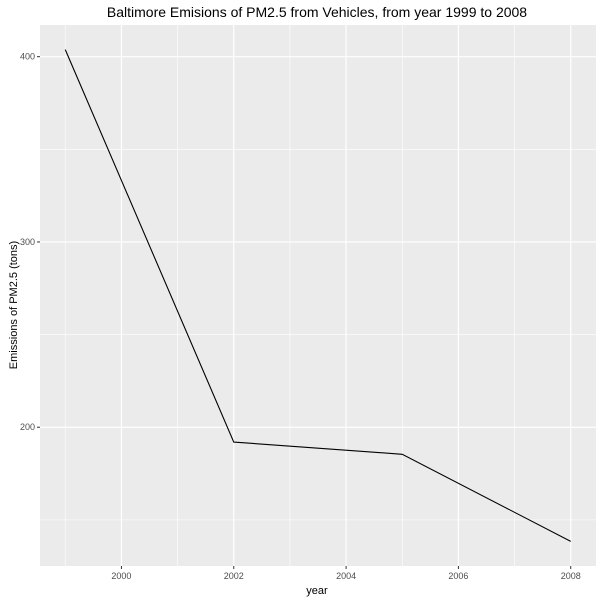 This screenshot has height=600, width=600. I want to click on x-tick-label: 2006, so click(458, 576).